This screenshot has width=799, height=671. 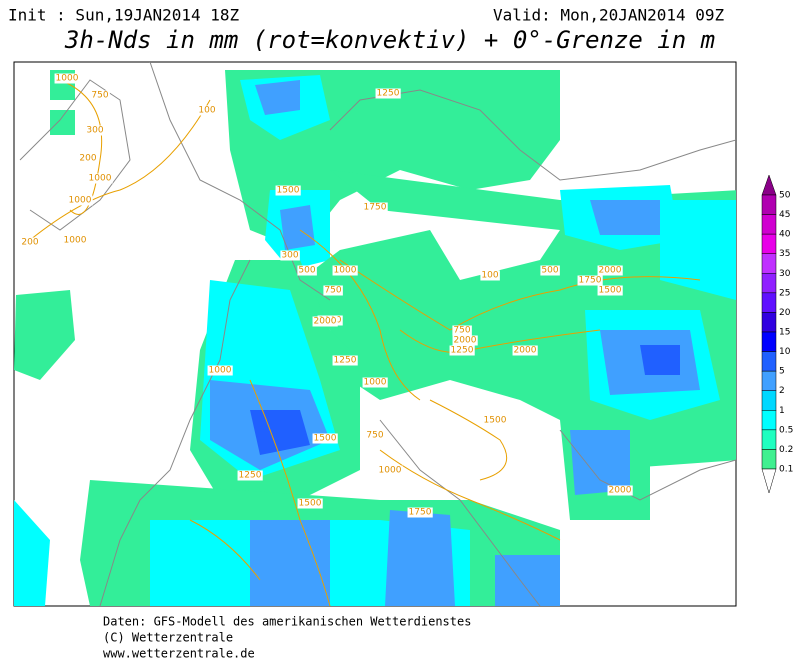 What do you see at coordinates (786, 450) in the screenshot?
I see `color-bar-label: 0.2` at bounding box center [786, 450].